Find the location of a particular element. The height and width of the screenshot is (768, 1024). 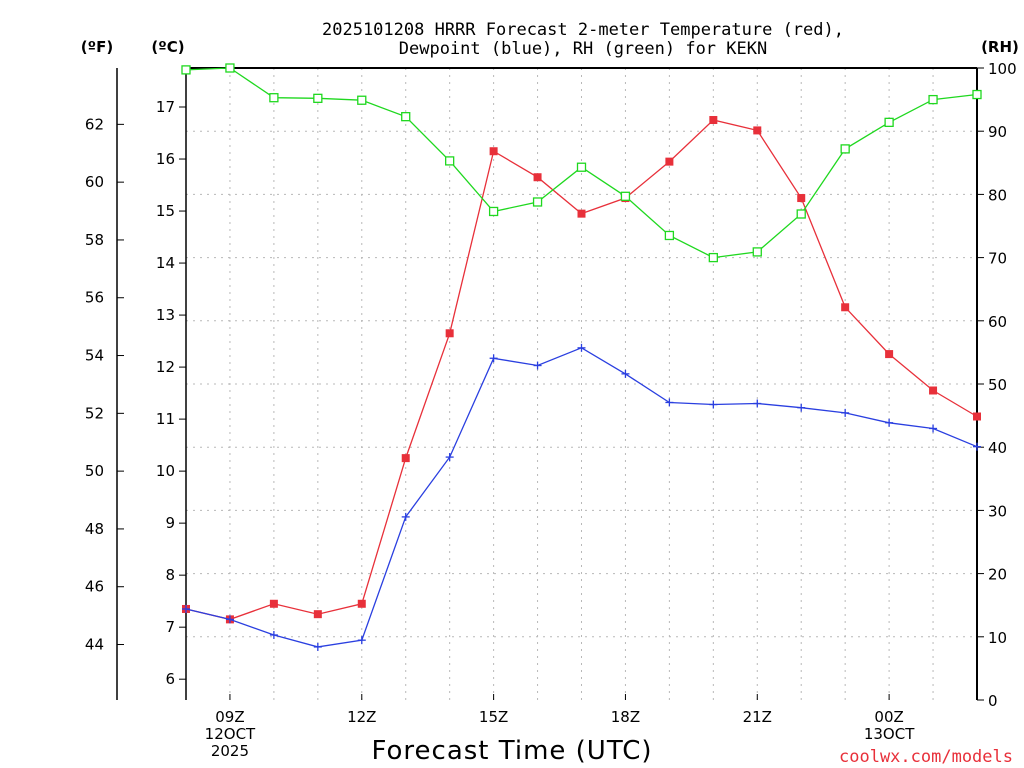

fahrenheit-tick-label: 56 is located at coordinates (94, 298).